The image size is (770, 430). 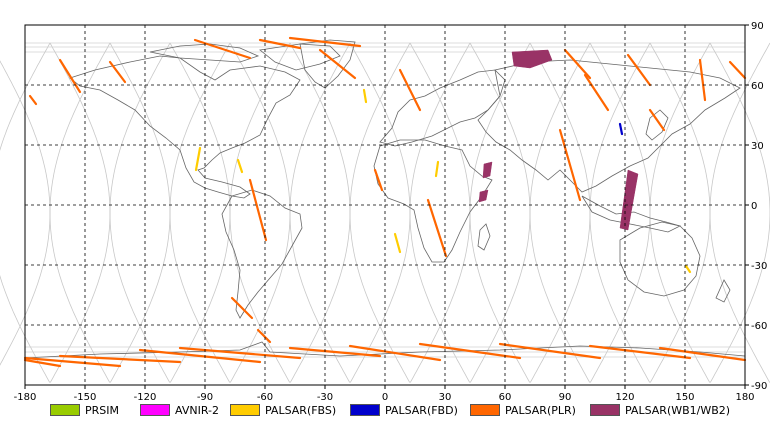 What do you see at coordinates (442, 108) in the screenshot?
I see `europe-coastline` at bounding box center [442, 108].